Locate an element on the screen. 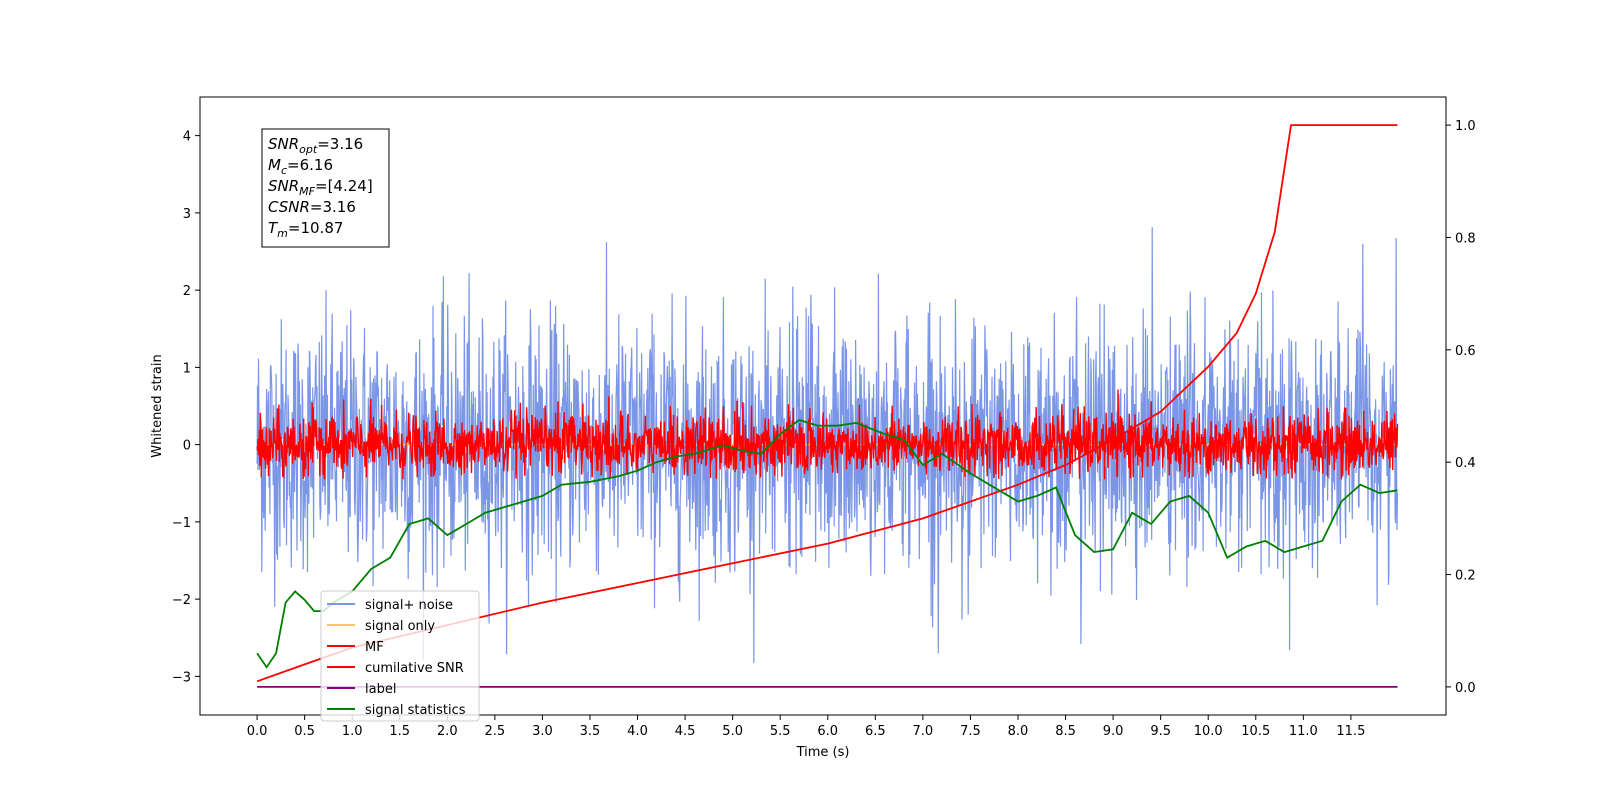 The width and height of the screenshot is (1600, 800). x-tick-label: 0.0 is located at coordinates (257, 731).